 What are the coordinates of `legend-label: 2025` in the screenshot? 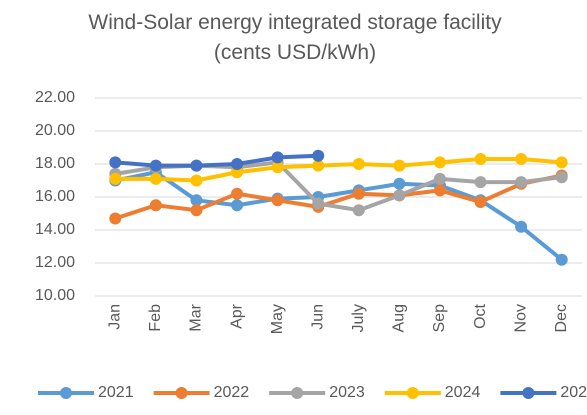 It's located at (573, 392).